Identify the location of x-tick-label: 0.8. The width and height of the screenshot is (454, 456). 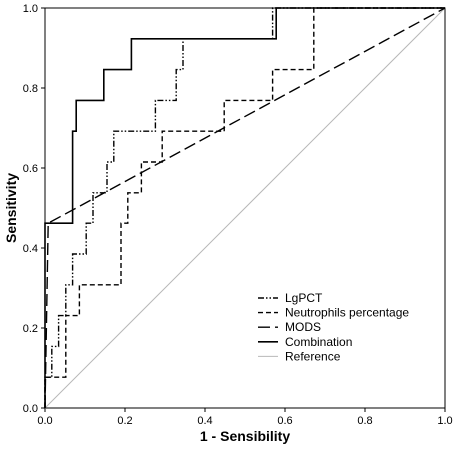
(364, 421).